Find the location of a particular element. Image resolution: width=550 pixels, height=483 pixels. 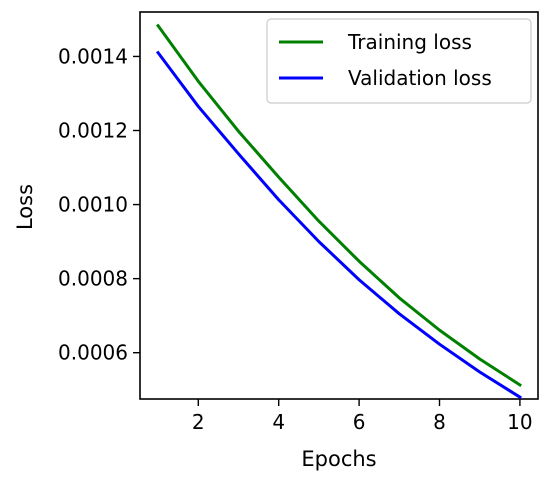

x-axis-label: Epochs is located at coordinates (338, 459).